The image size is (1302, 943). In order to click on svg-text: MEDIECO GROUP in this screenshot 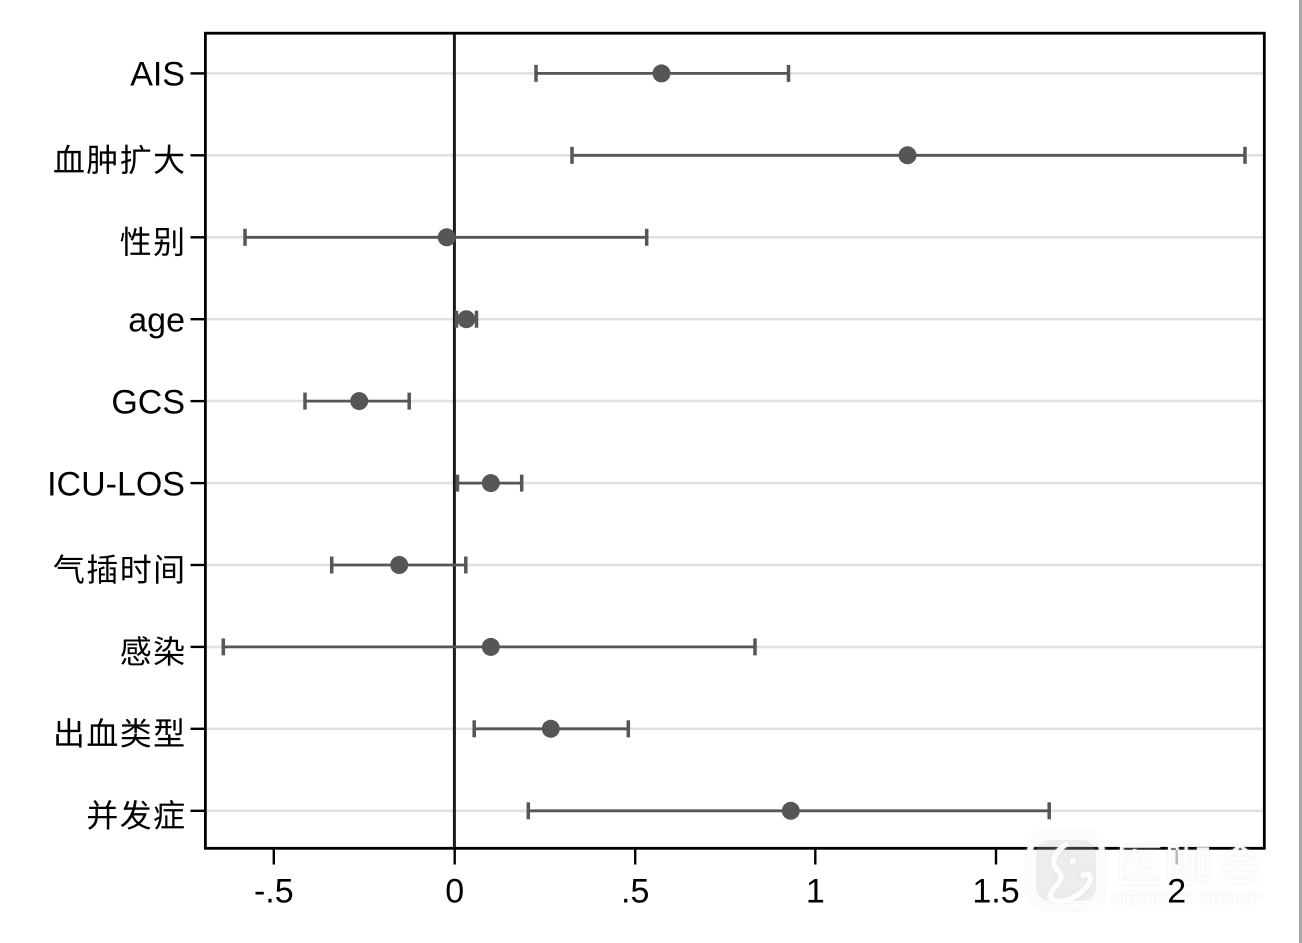, I will do `click(1186, 899)`.